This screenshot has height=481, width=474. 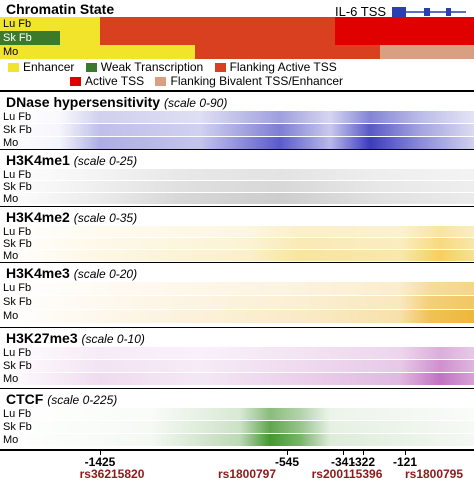 What do you see at coordinates (405, 462) in the screenshot?
I see `tick-label: -121` at bounding box center [405, 462].